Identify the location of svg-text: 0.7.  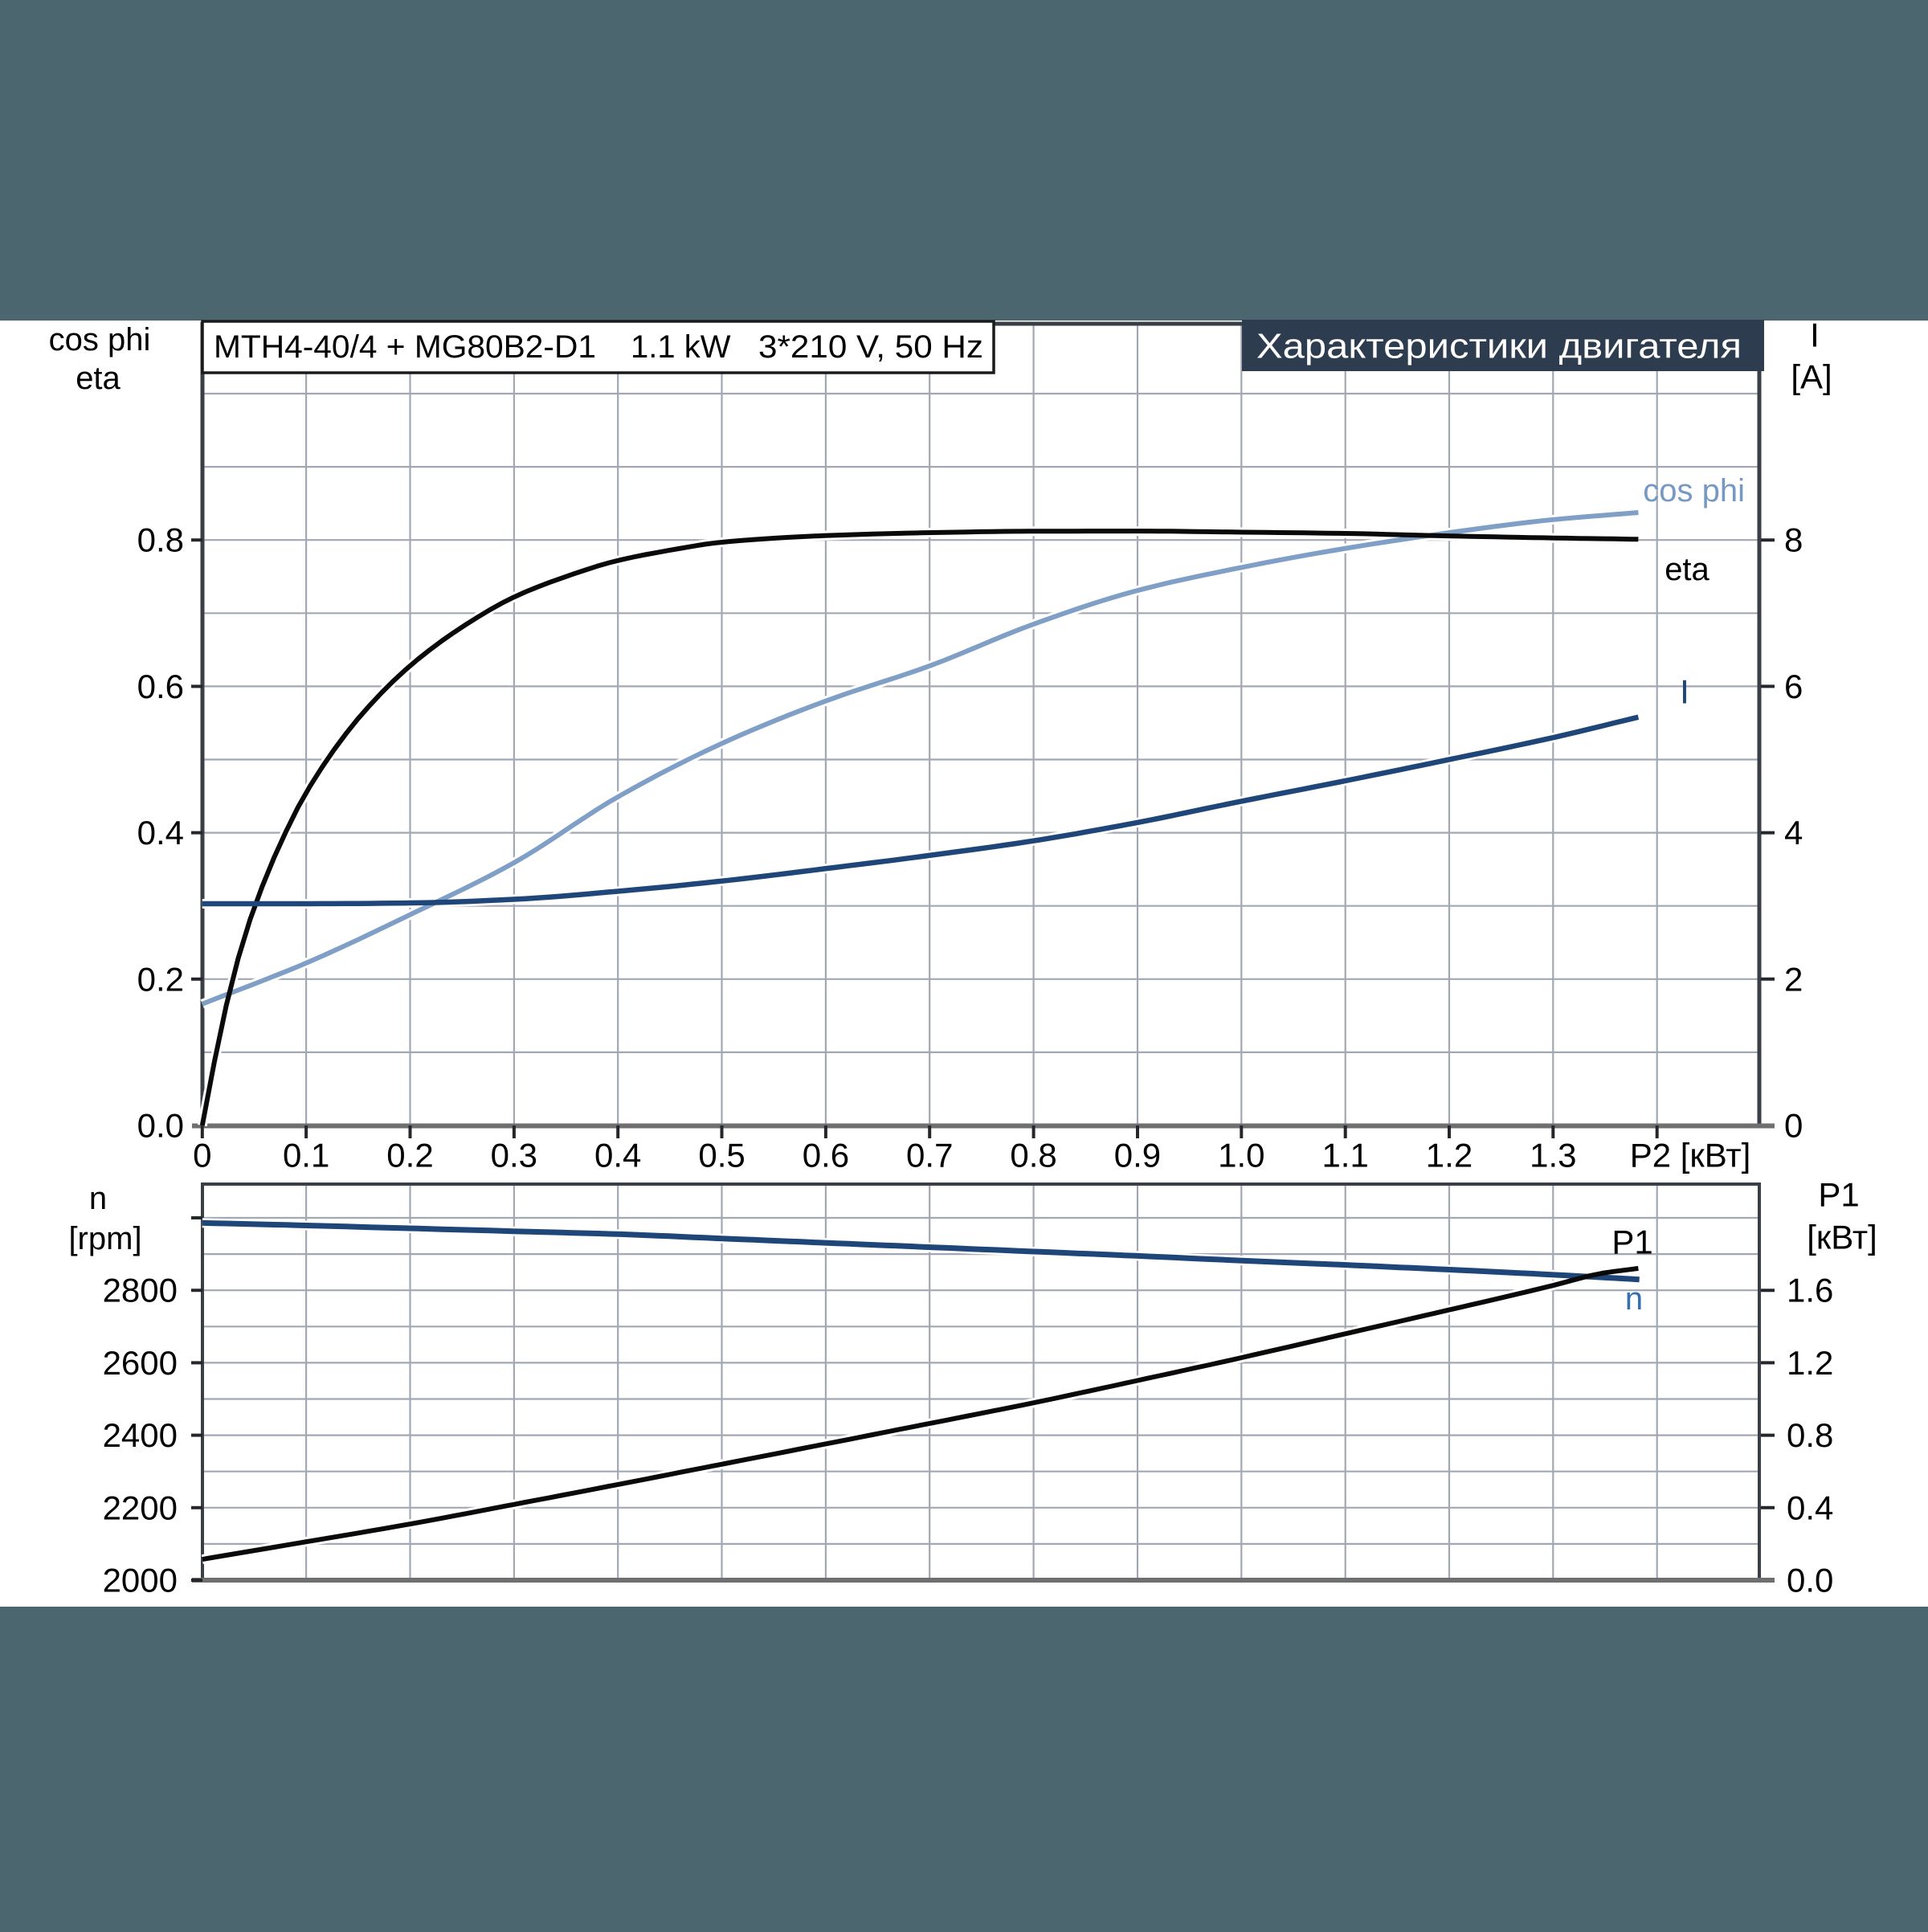
(930, 1155).